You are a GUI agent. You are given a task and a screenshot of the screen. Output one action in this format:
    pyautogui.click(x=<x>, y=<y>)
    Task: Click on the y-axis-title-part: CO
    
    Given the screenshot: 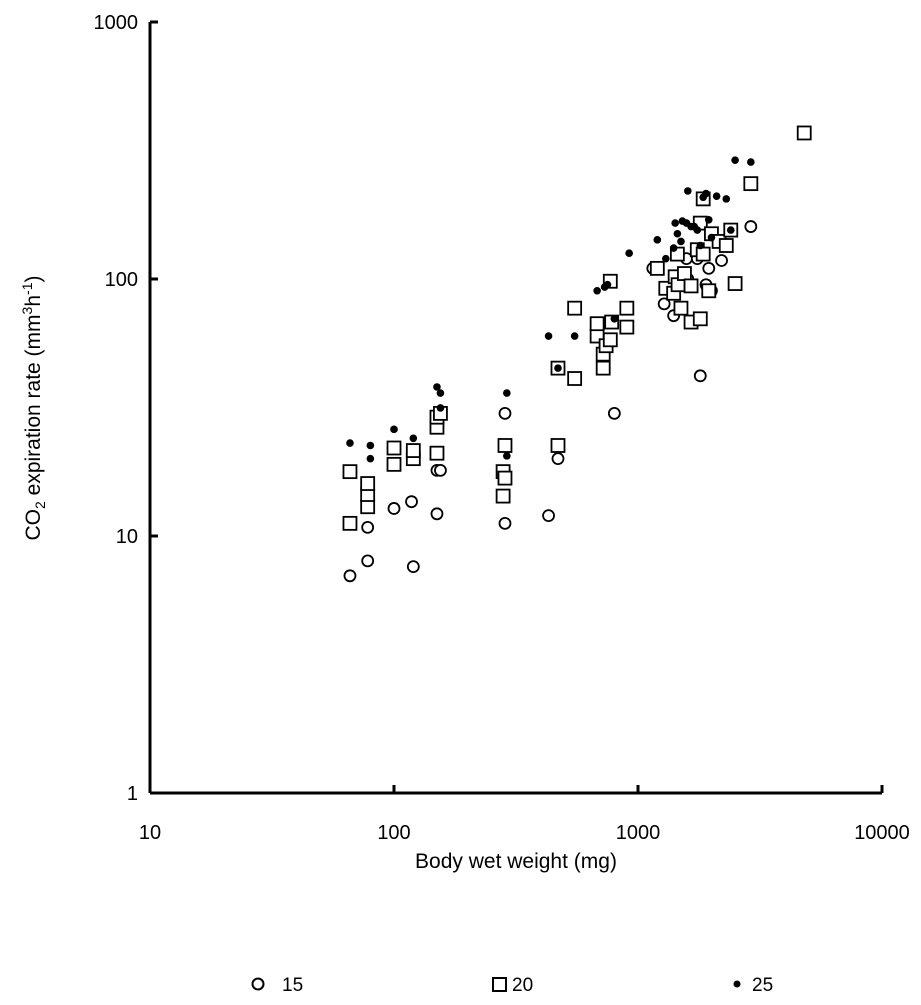 What is the action you would take?
    pyautogui.click(x=33, y=525)
    